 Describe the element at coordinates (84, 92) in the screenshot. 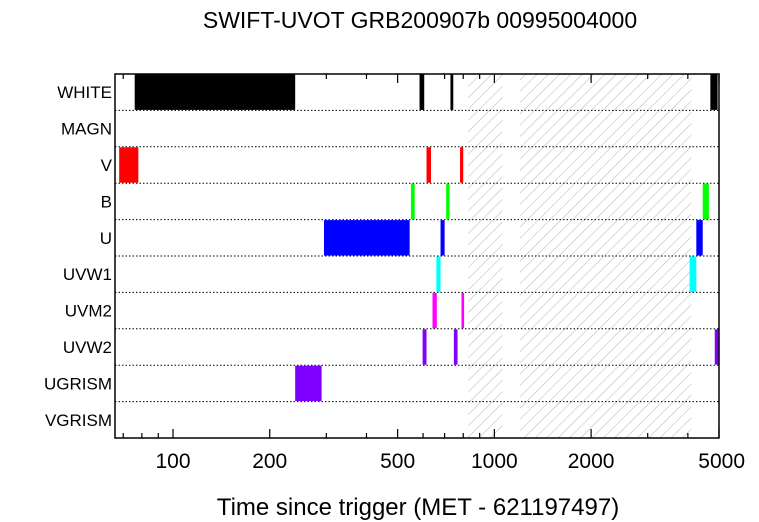

I see `y-label-white: WHITE` at that location.